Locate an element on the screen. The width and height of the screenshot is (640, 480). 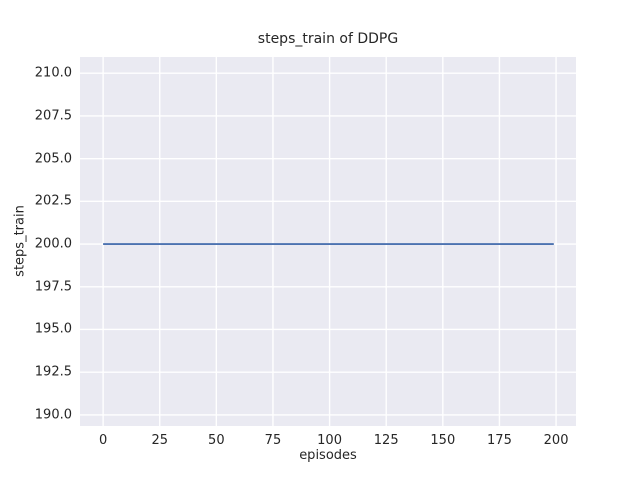
y-tick-label: 205.0 is located at coordinates (53, 159).